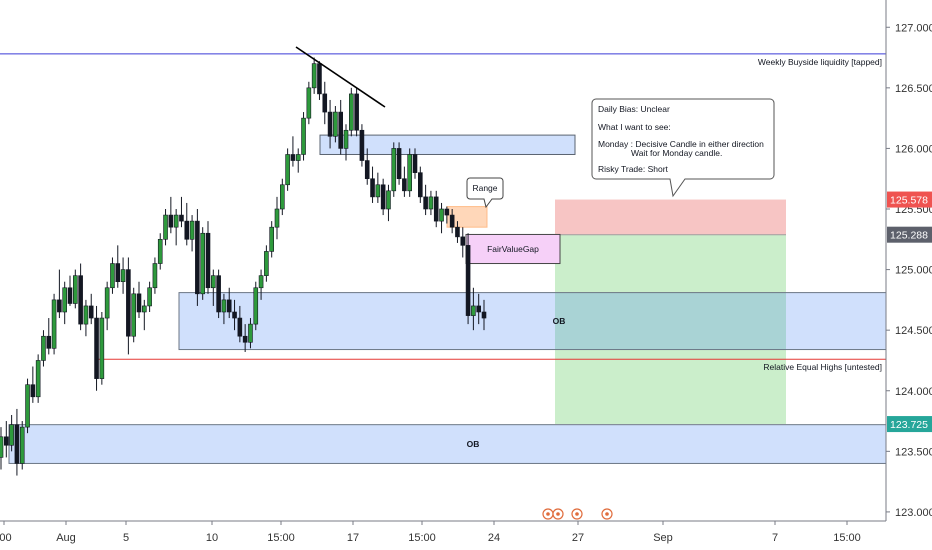  Describe the element at coordinates (447, 144) in the screenshot. I see `supply-range-zone` at that location.